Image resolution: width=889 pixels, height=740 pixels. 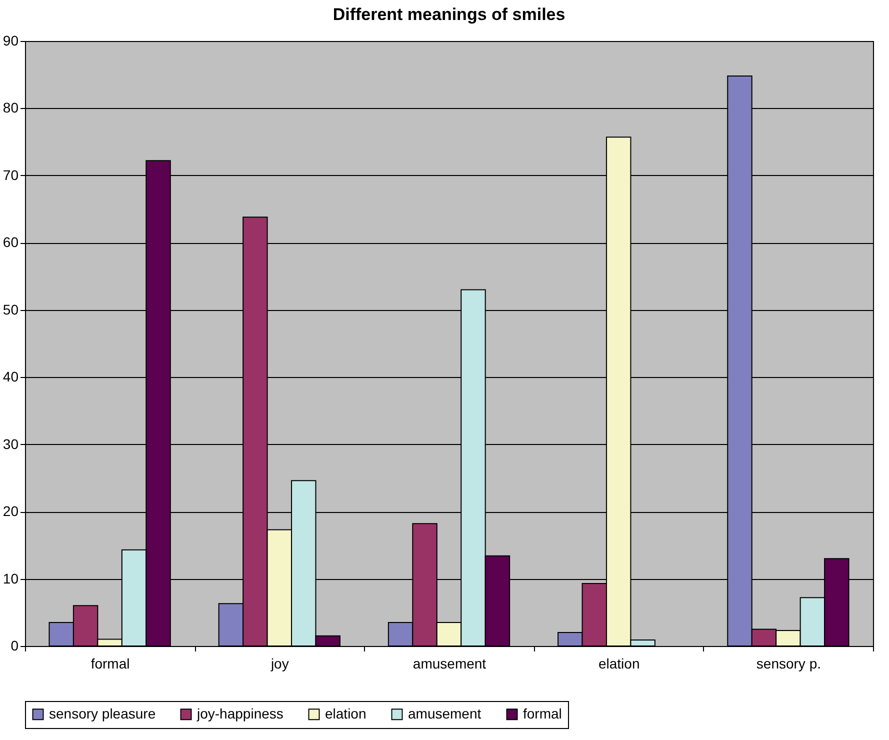 I want to click on chart-title: Different meanings of smiles, so click(x=449, y=14).